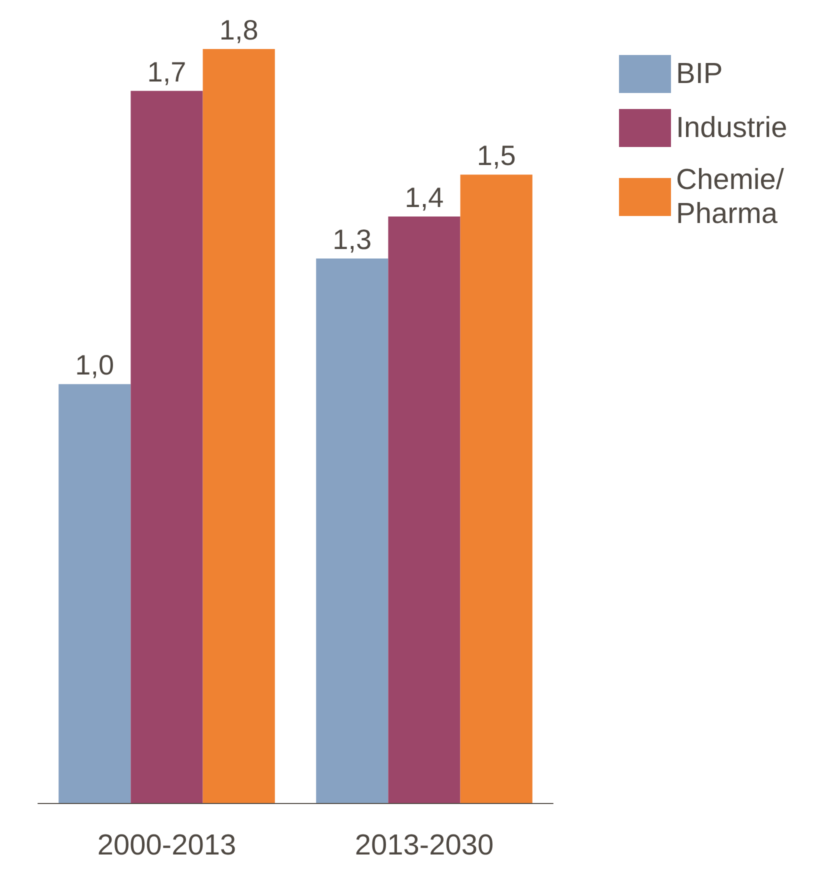 This screenshot has height=875, width=826. Describe the element at coordinates (496, 156) in the screenshot. I see `data-label: 1,5` at that location.